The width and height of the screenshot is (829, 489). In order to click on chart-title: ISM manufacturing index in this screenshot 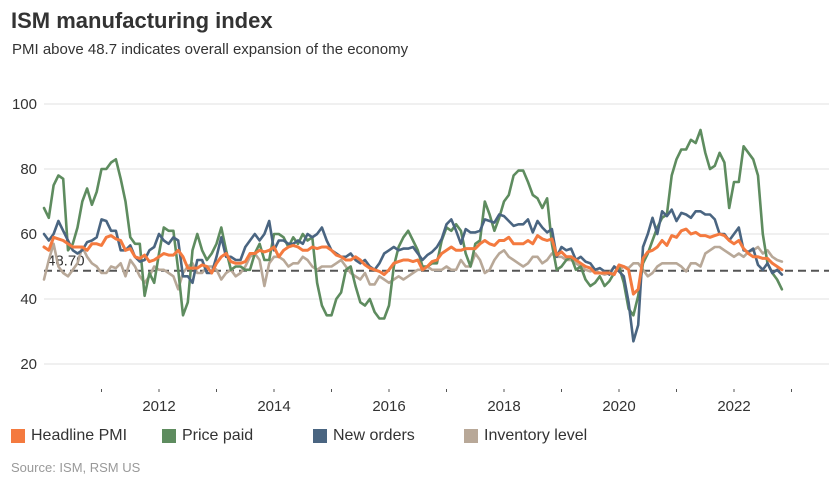, I will do `click(142, 20)`.